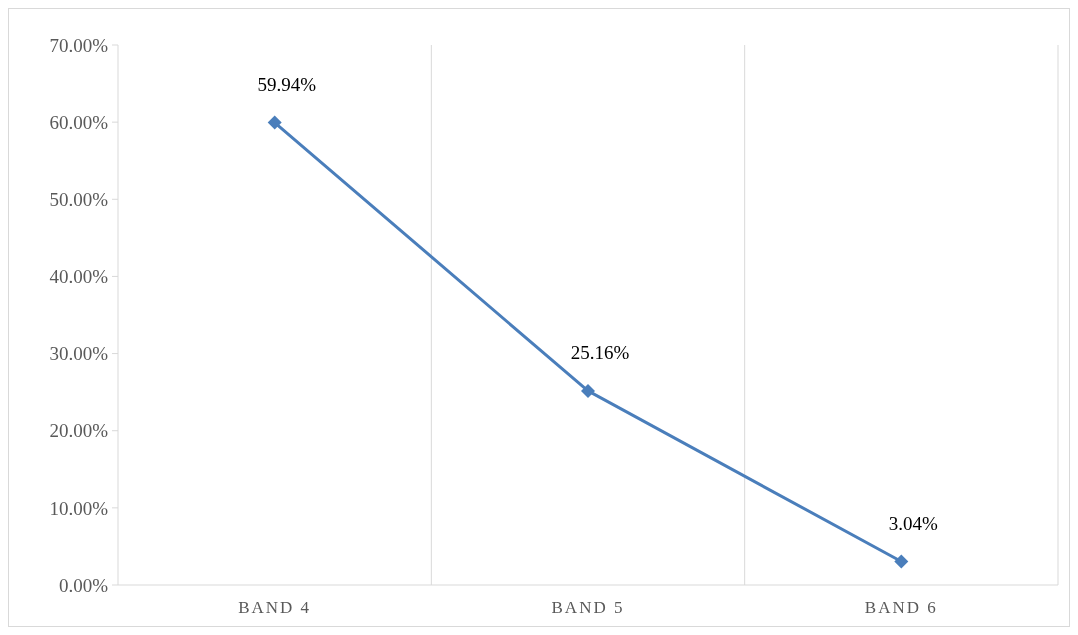 The width and height of the screenshot is (1078, 635). I want to click on x-tick-label: BAND 5, so click(588, 607).